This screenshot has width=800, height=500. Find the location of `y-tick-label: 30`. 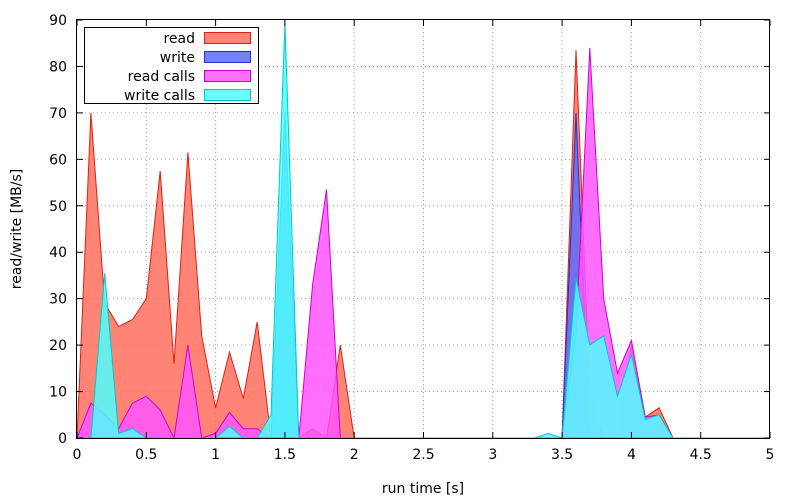

y-tick-label: 30 is located at coordinates (58, 300).